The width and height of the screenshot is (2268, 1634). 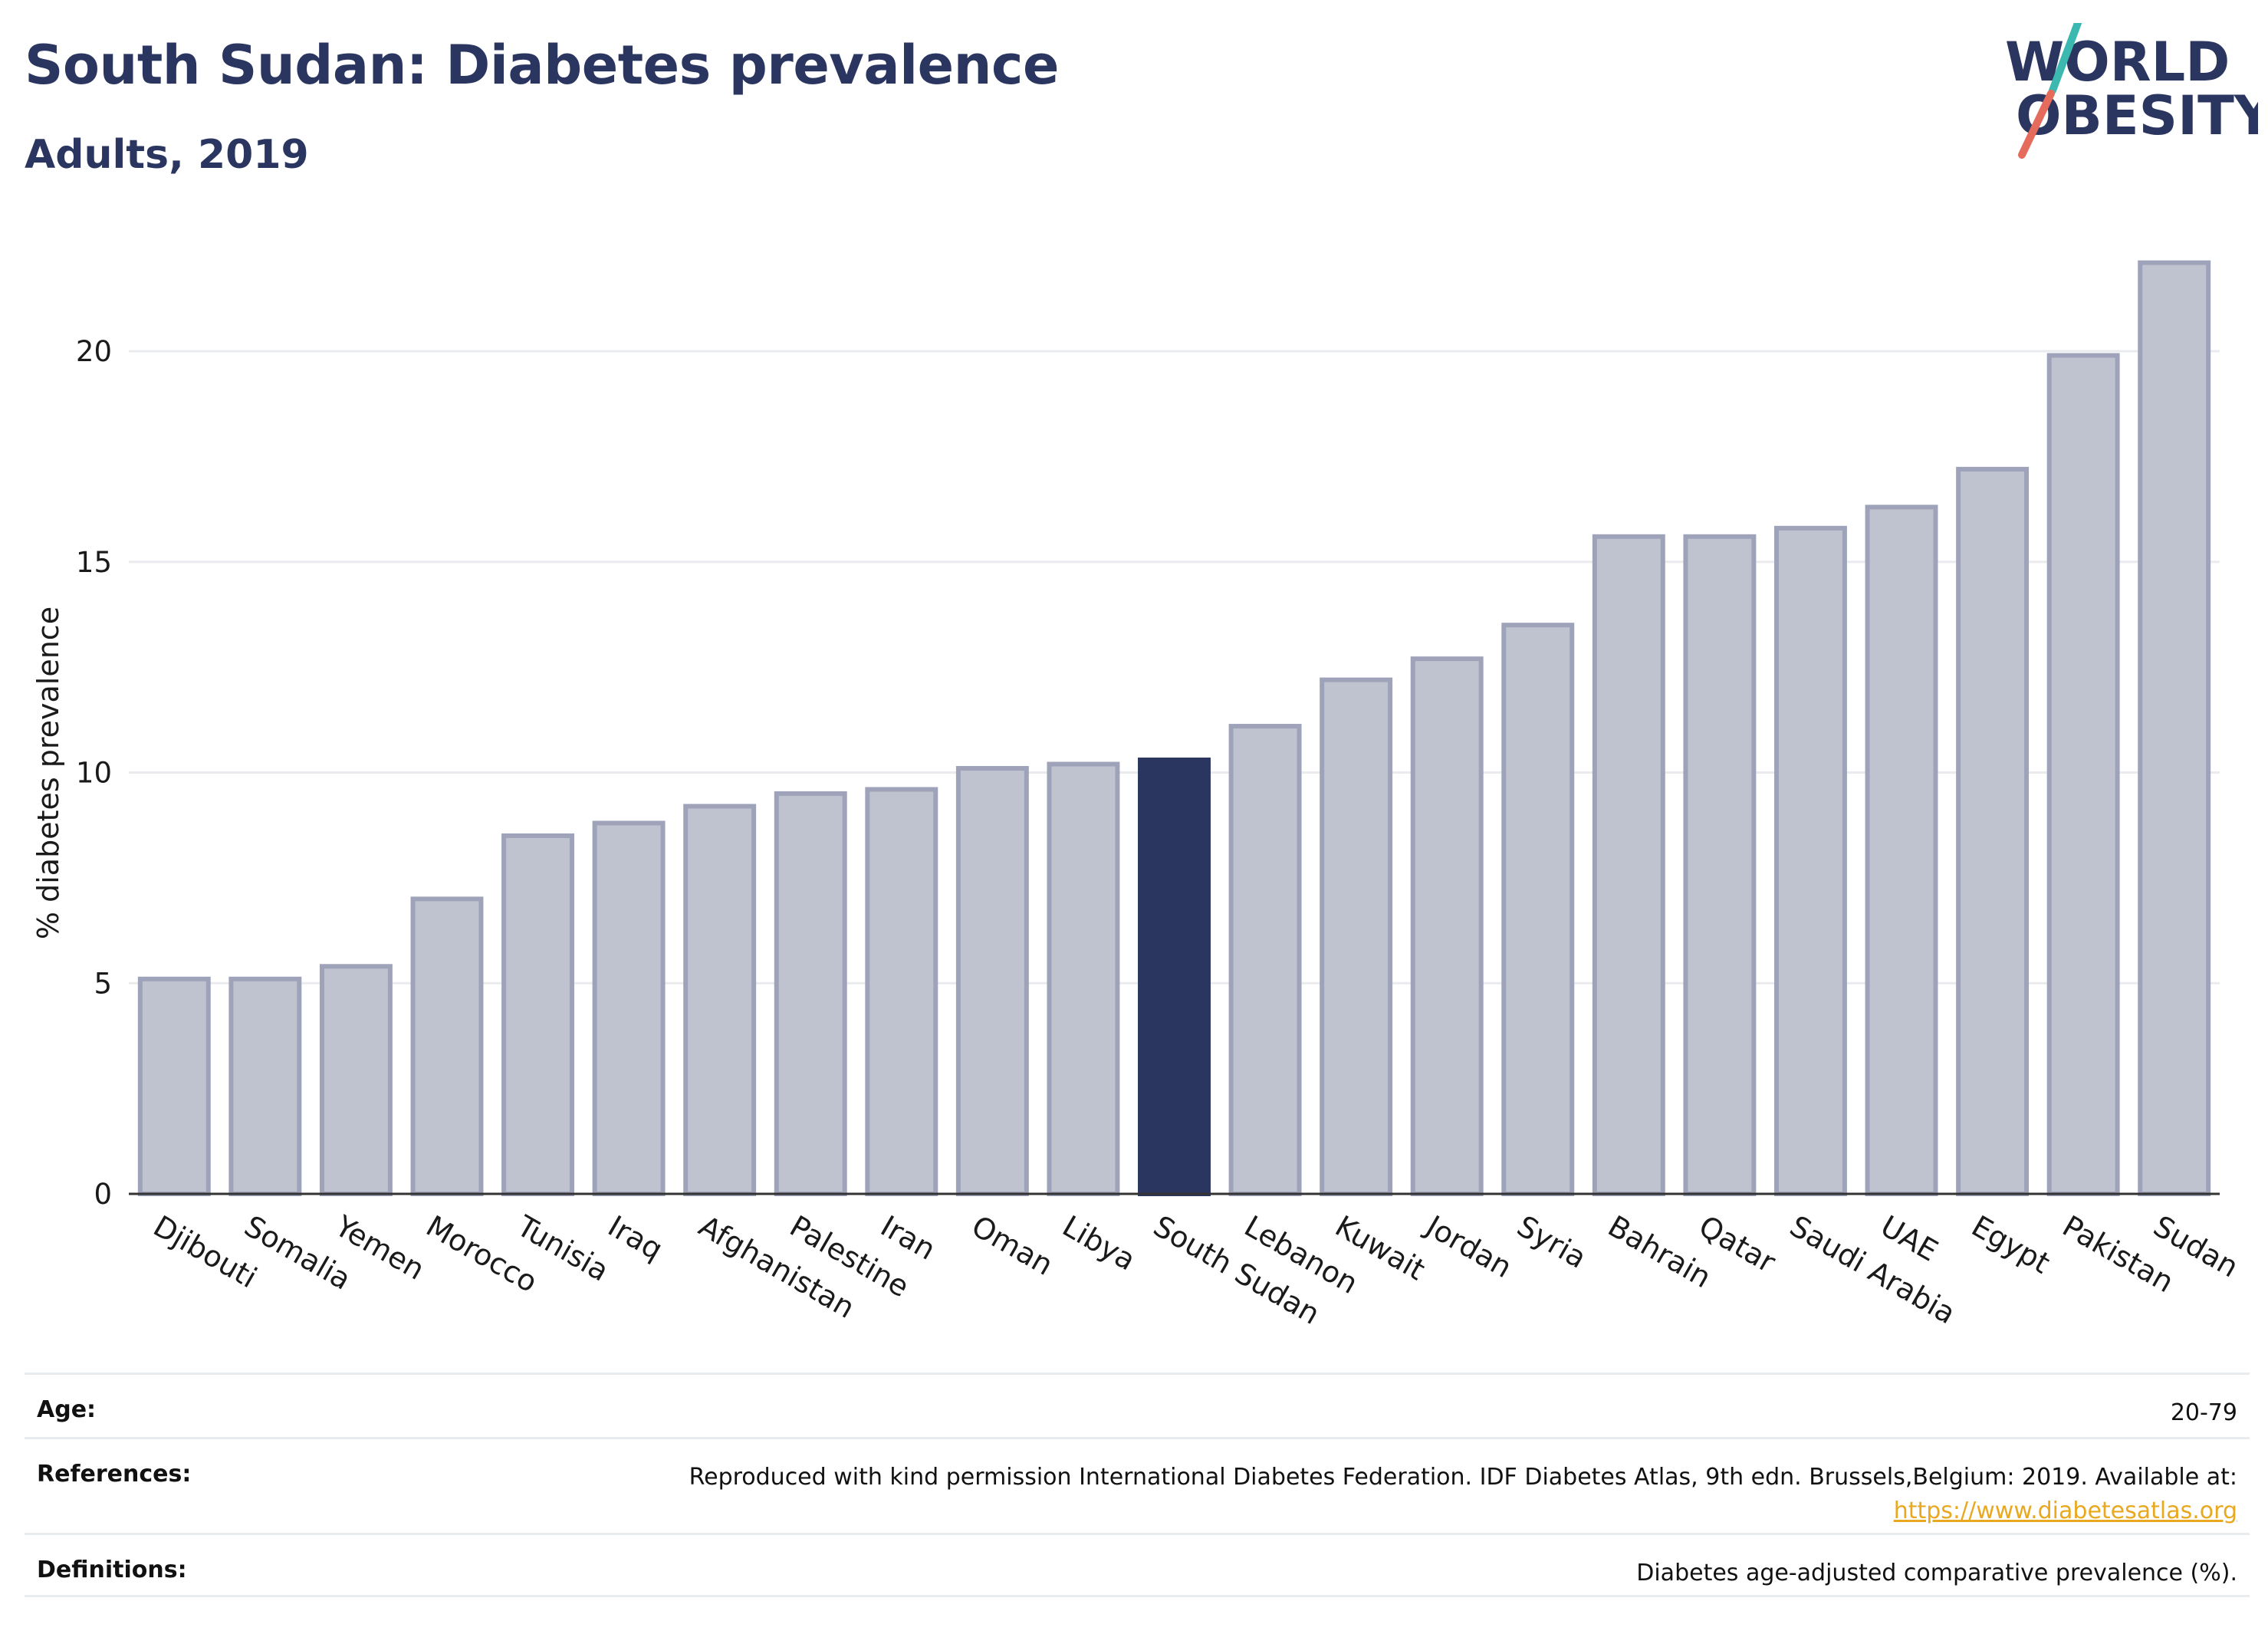 What do you see at coordinates (629, 1008) in the screenshot?
I see `bar-iraq` at bounding box center [629, 1008].